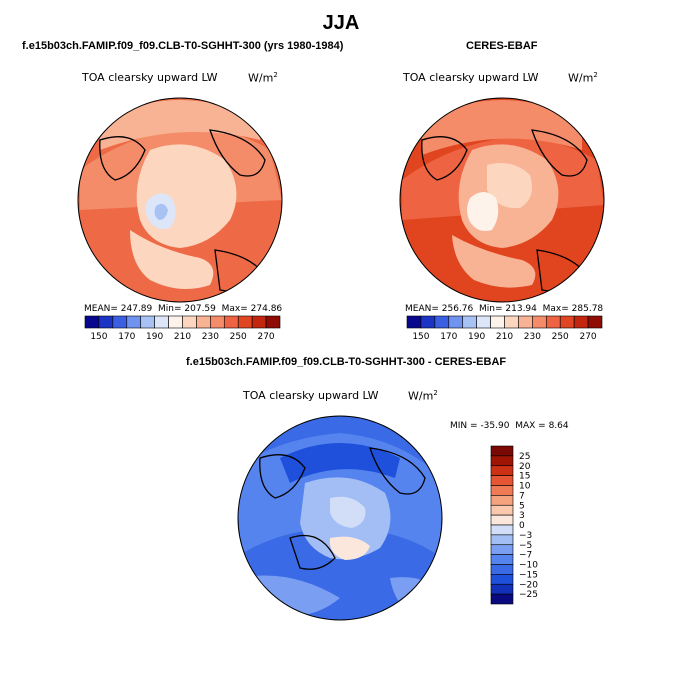 The width and height of the screenshot is (682, 682). Describe the element at coordinates (423, 396) in the screenshot. I see `panel-3-units: W/m2` at that location.